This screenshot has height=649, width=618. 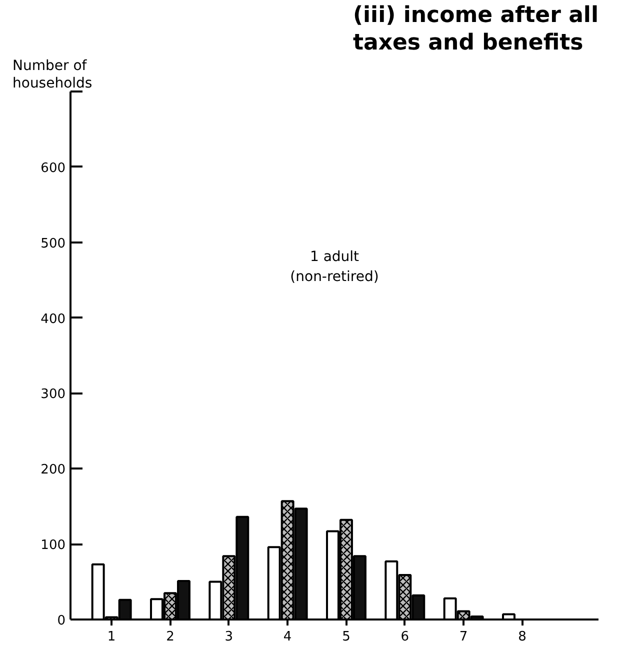 What do you see at coordinates (287, 637) in the screenshot?
I see `x-tick-label: 4` at bounding box center [287, 637].